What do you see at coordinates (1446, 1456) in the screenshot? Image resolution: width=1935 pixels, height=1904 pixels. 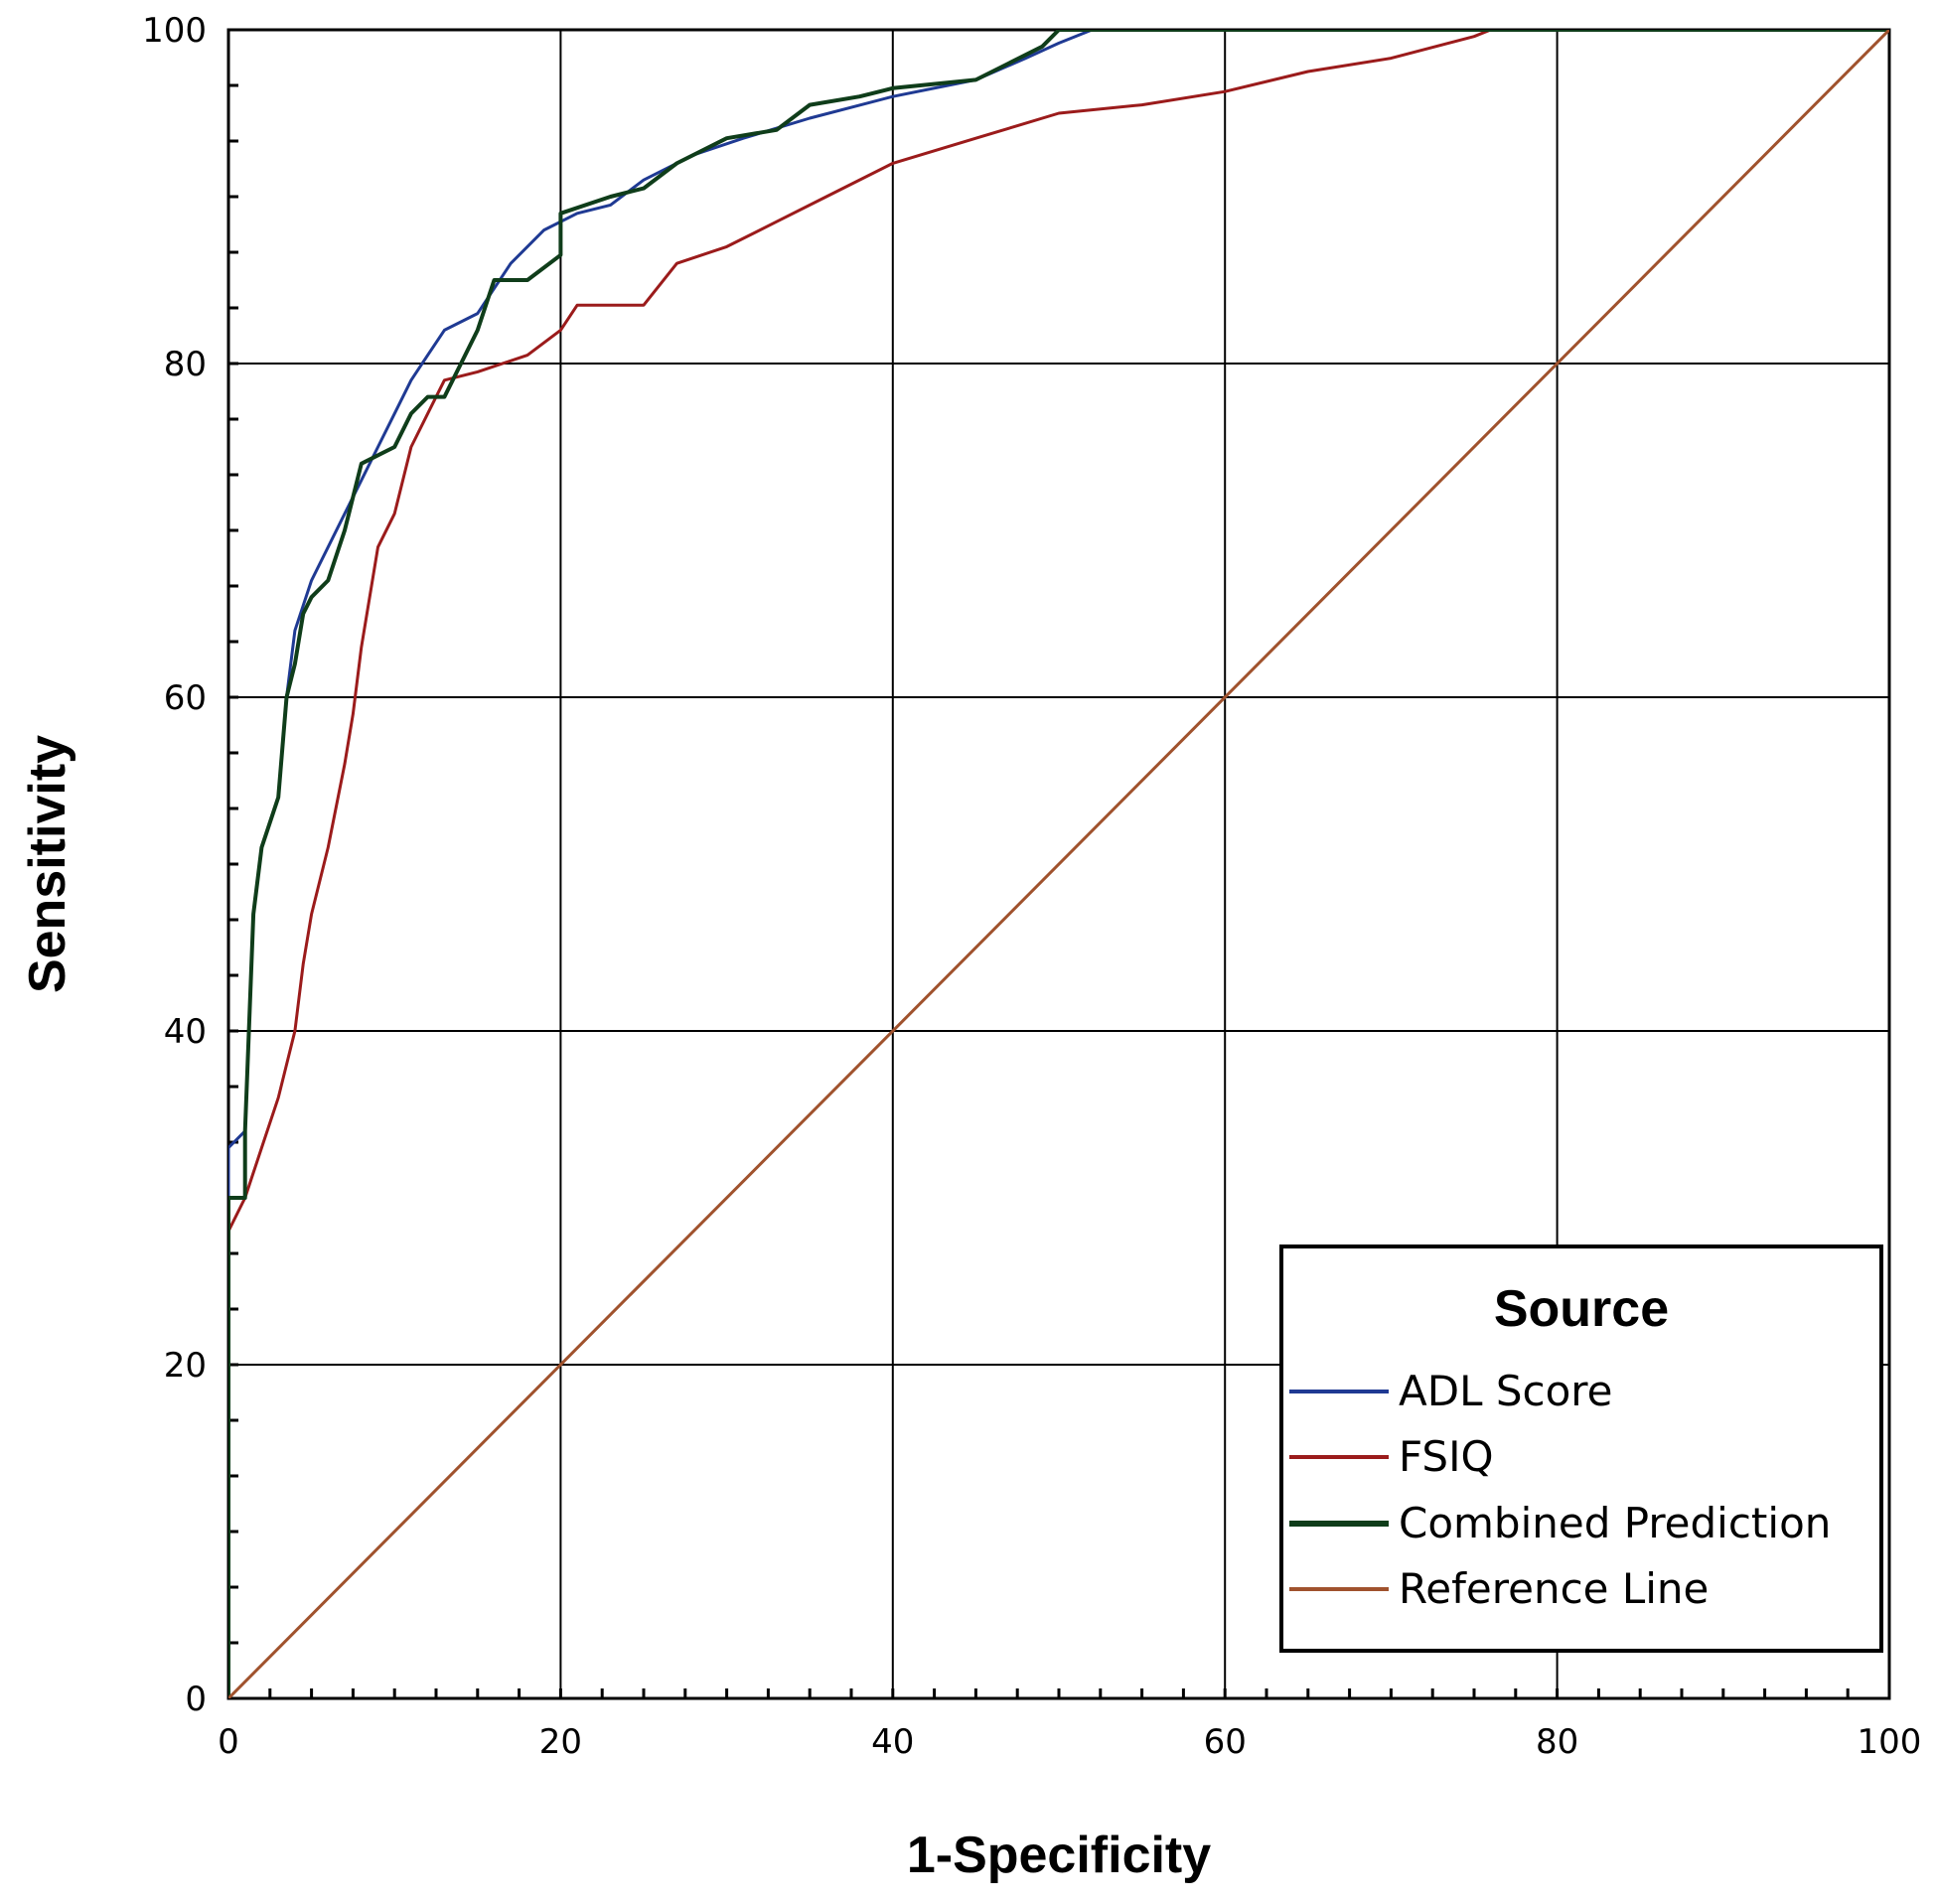 I see `legend-label-1: FSIQ` at bounding box center [1446, 1456].